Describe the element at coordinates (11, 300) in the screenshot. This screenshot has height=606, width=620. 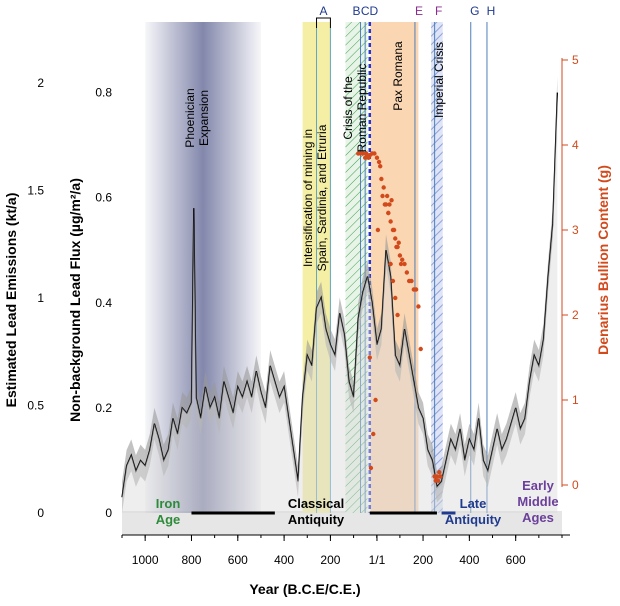
I see `emission-axis-title: Estimated Lead Emissions (kt/a)` at that location.